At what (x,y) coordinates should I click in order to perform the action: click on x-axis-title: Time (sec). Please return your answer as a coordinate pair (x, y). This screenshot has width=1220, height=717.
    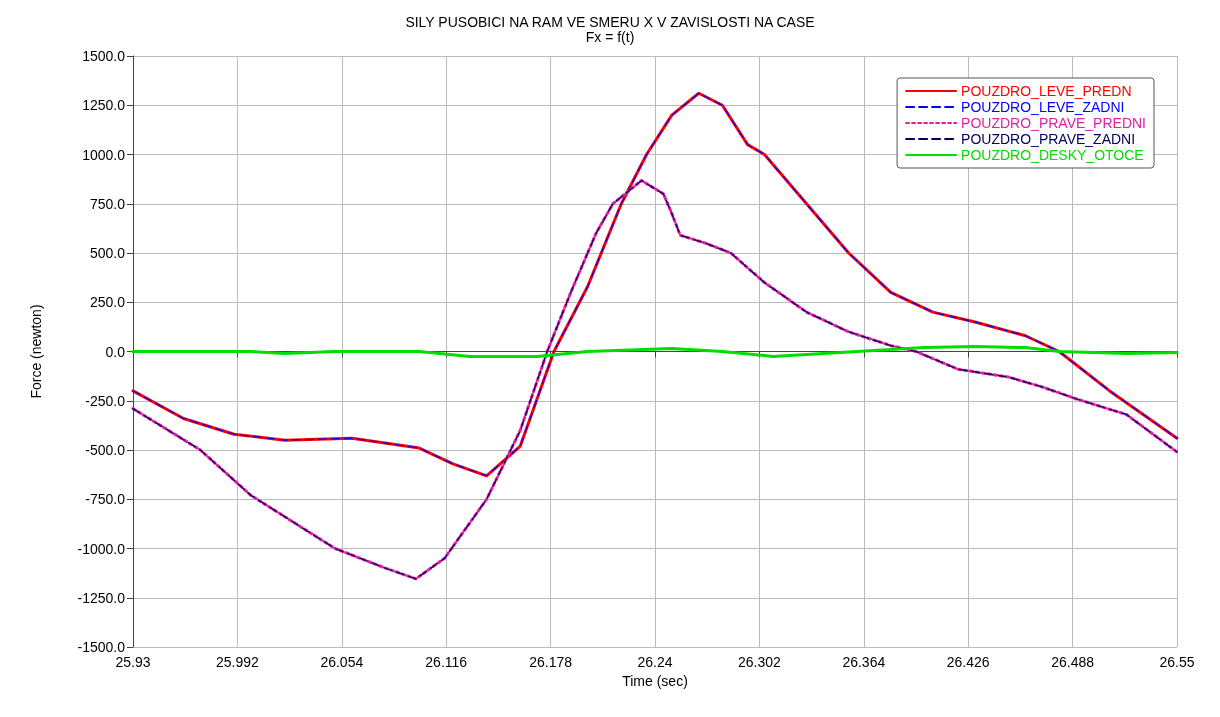
    Looking at the image, I should click on (655, 680).